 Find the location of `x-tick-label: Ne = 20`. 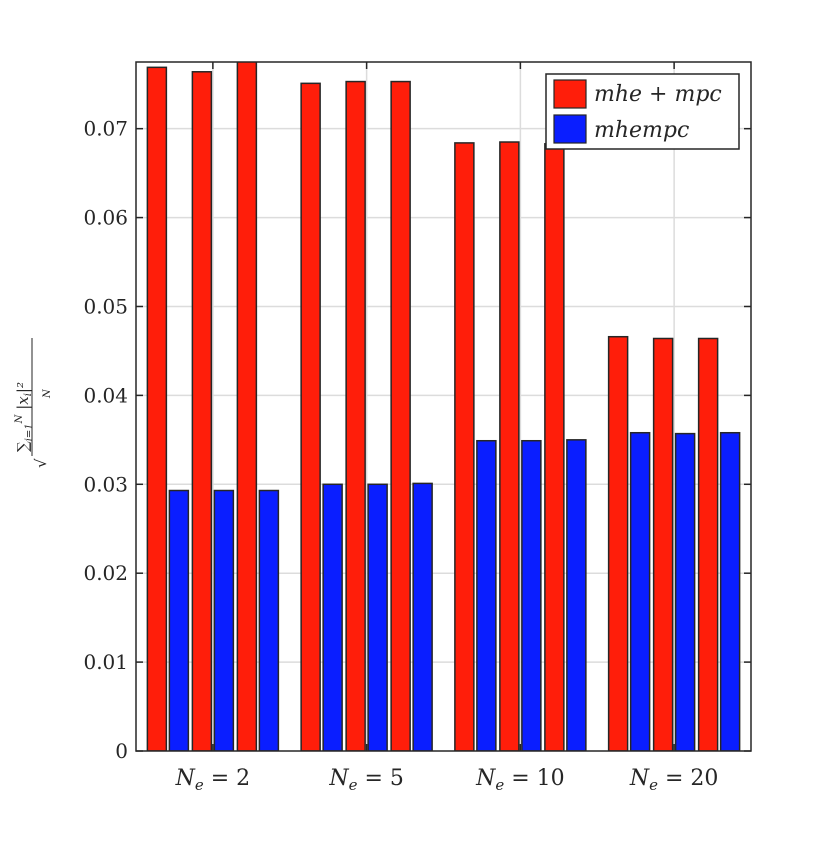

x-tick-label: Ne = 20 is located at coordinates (674, 780).